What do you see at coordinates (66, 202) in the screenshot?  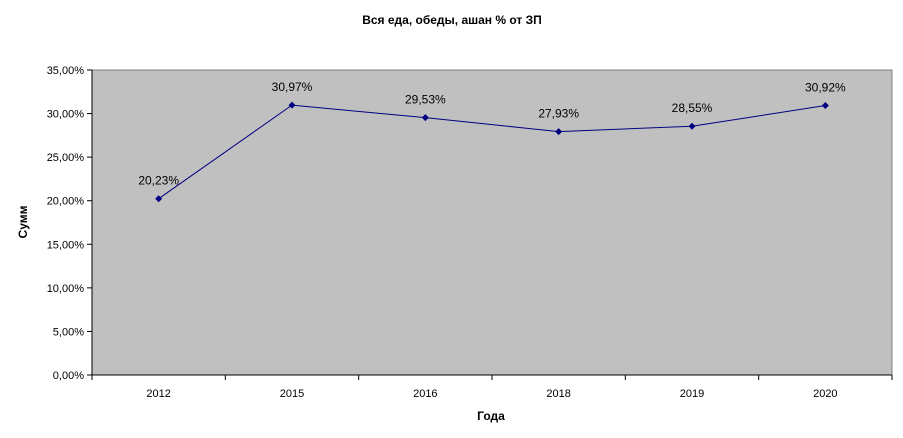 I see `y-tick-label: 20,00%` at bounding box center [66, 202].